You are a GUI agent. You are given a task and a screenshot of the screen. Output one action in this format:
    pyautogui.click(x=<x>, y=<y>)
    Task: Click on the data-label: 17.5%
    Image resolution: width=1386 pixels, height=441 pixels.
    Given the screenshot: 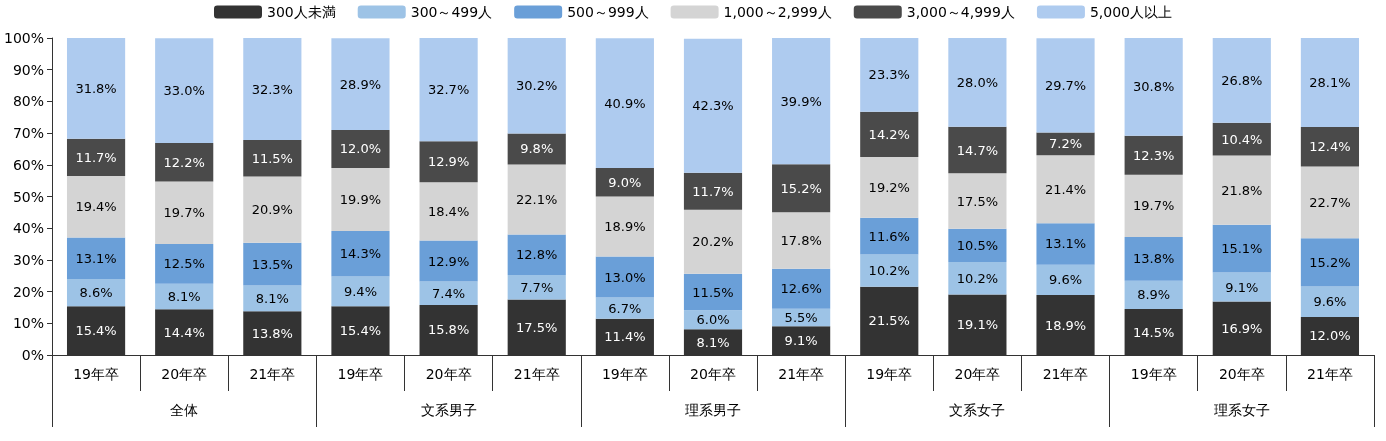 What is the action you would take?
    pyautogui.click(x=977, y=201)
    